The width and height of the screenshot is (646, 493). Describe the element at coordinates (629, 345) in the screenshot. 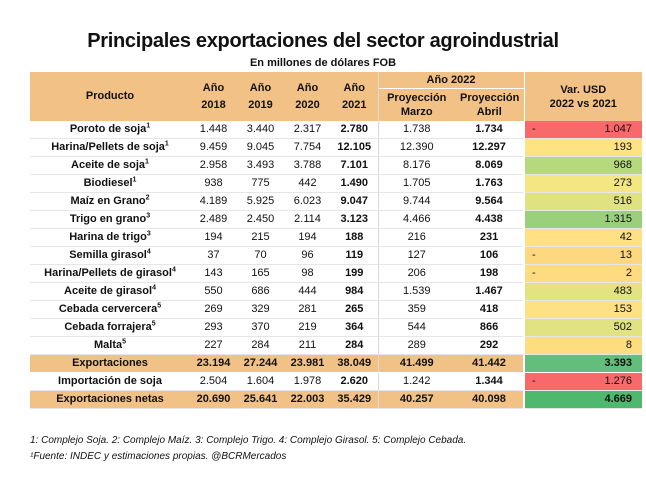

I see `var-value: 8` at that location.